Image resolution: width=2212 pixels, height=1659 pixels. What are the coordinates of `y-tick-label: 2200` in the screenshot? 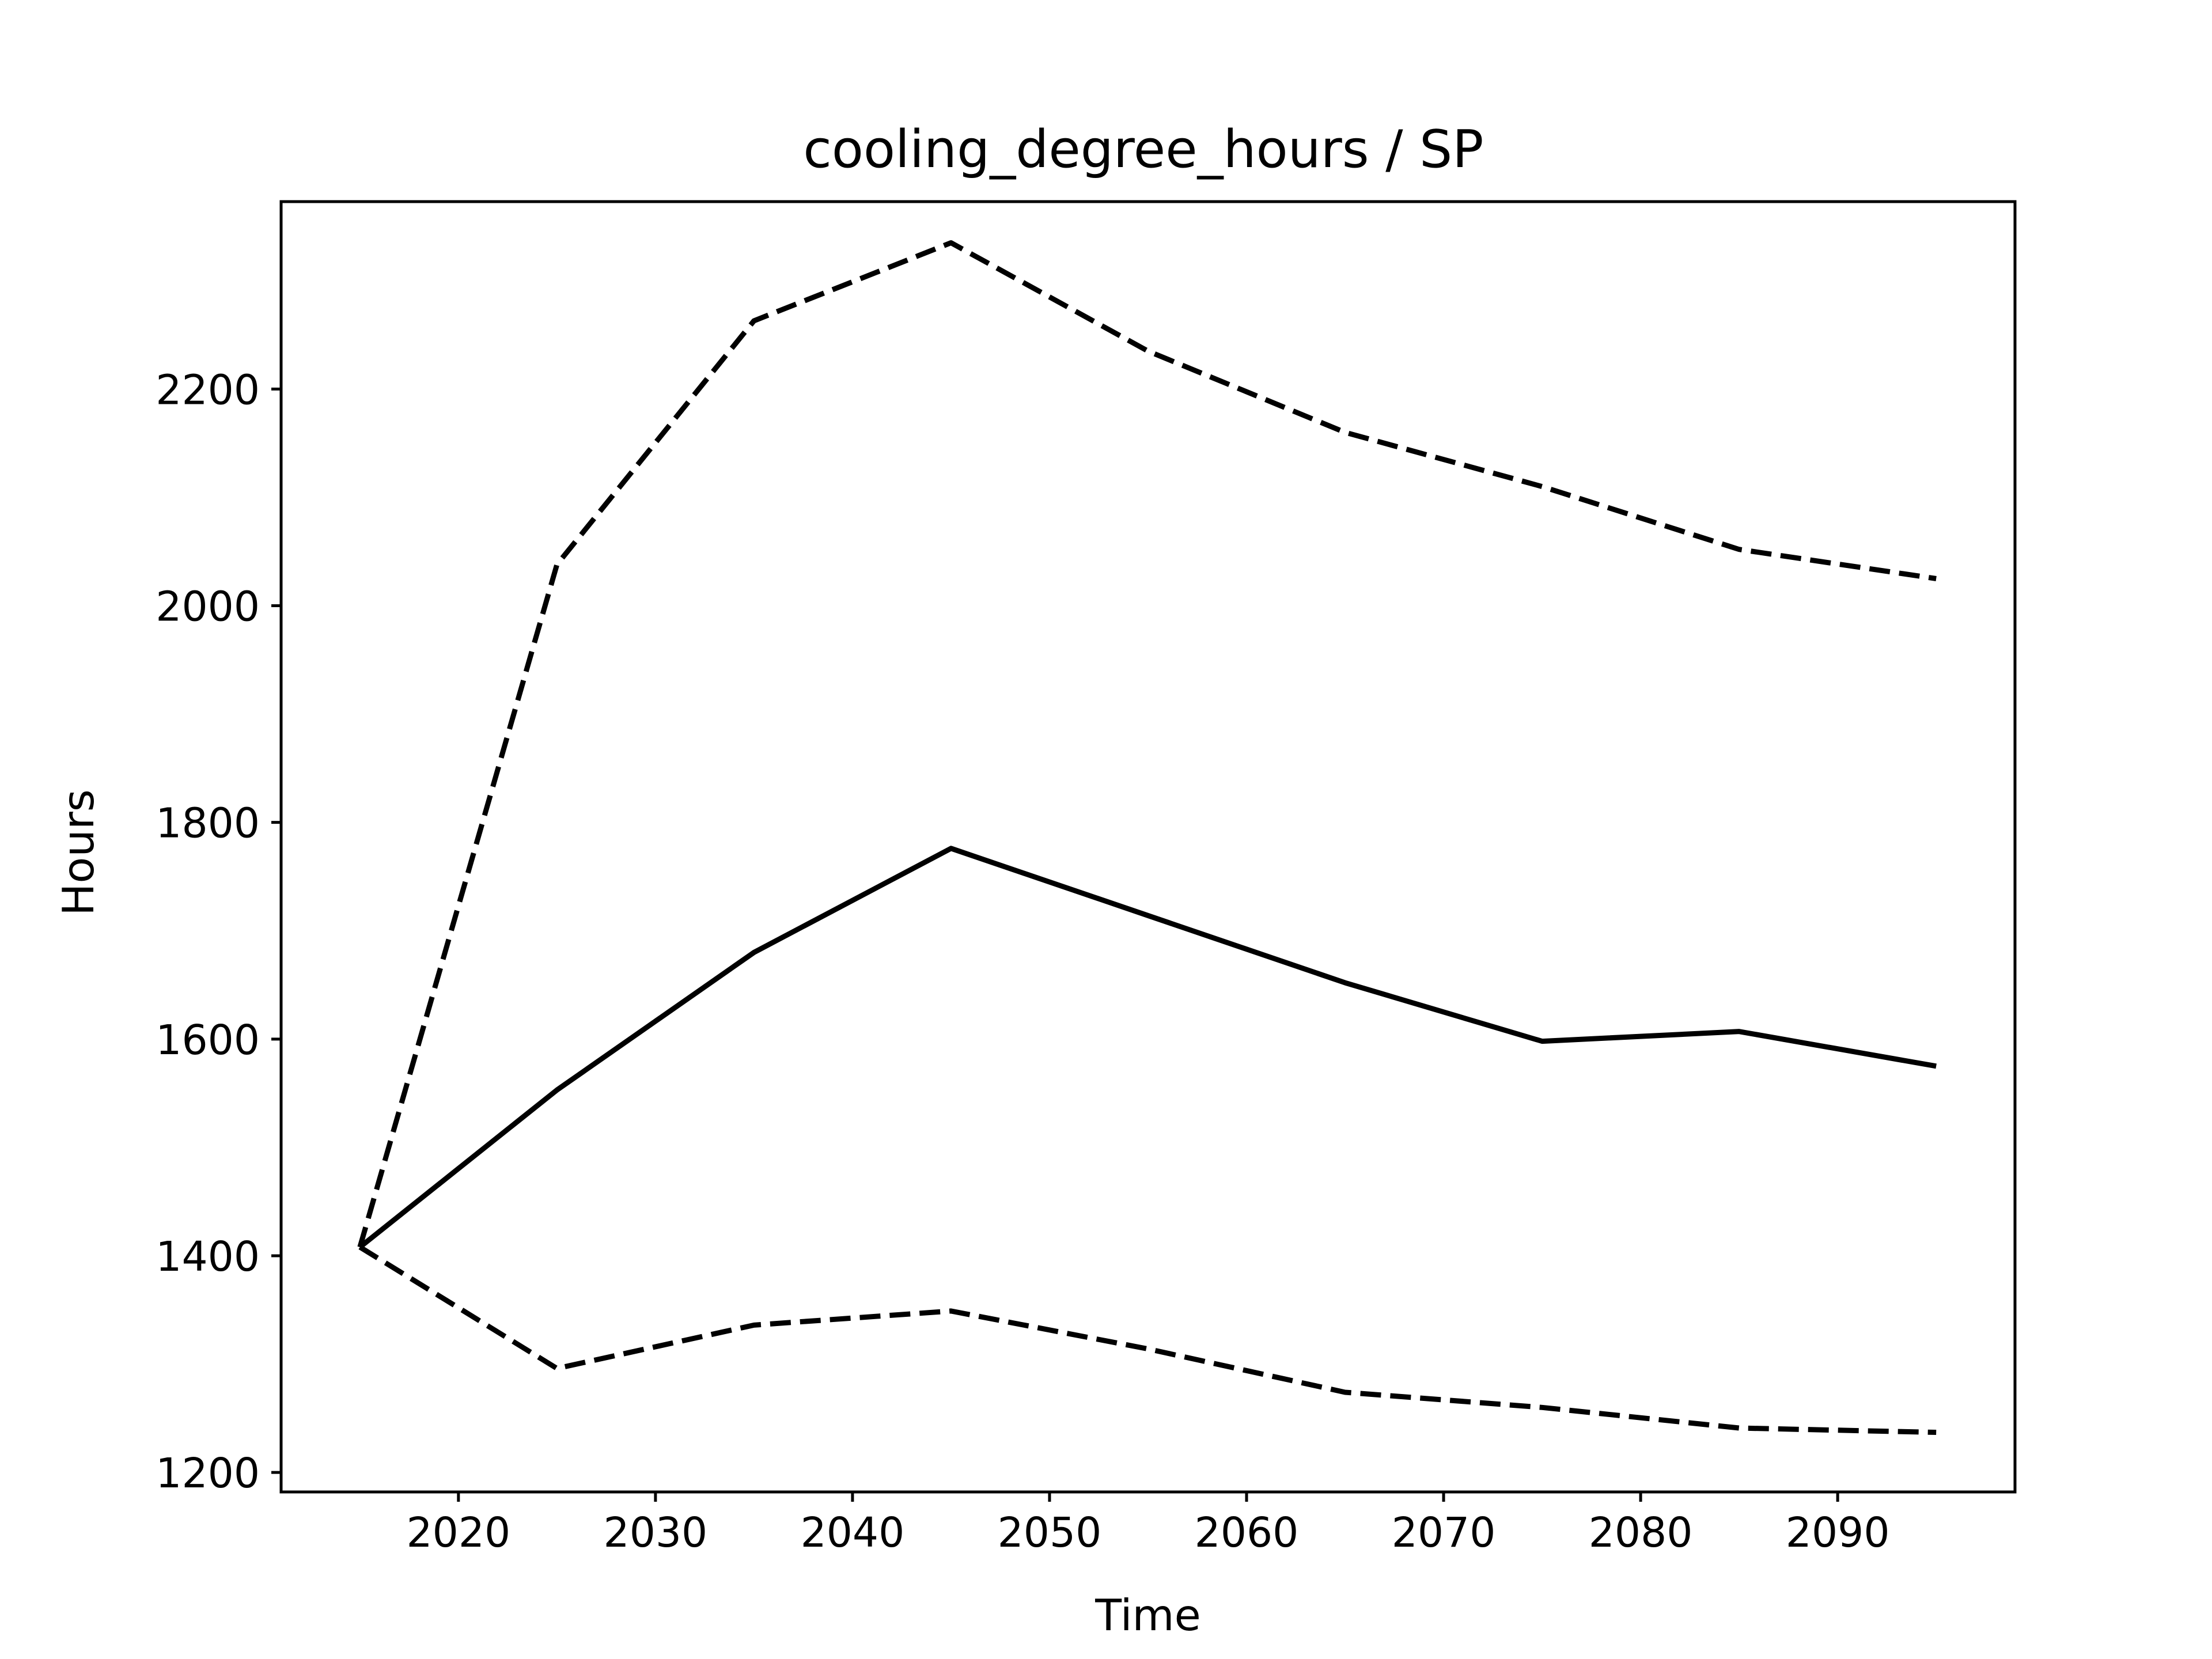 It's located at (208, 390).